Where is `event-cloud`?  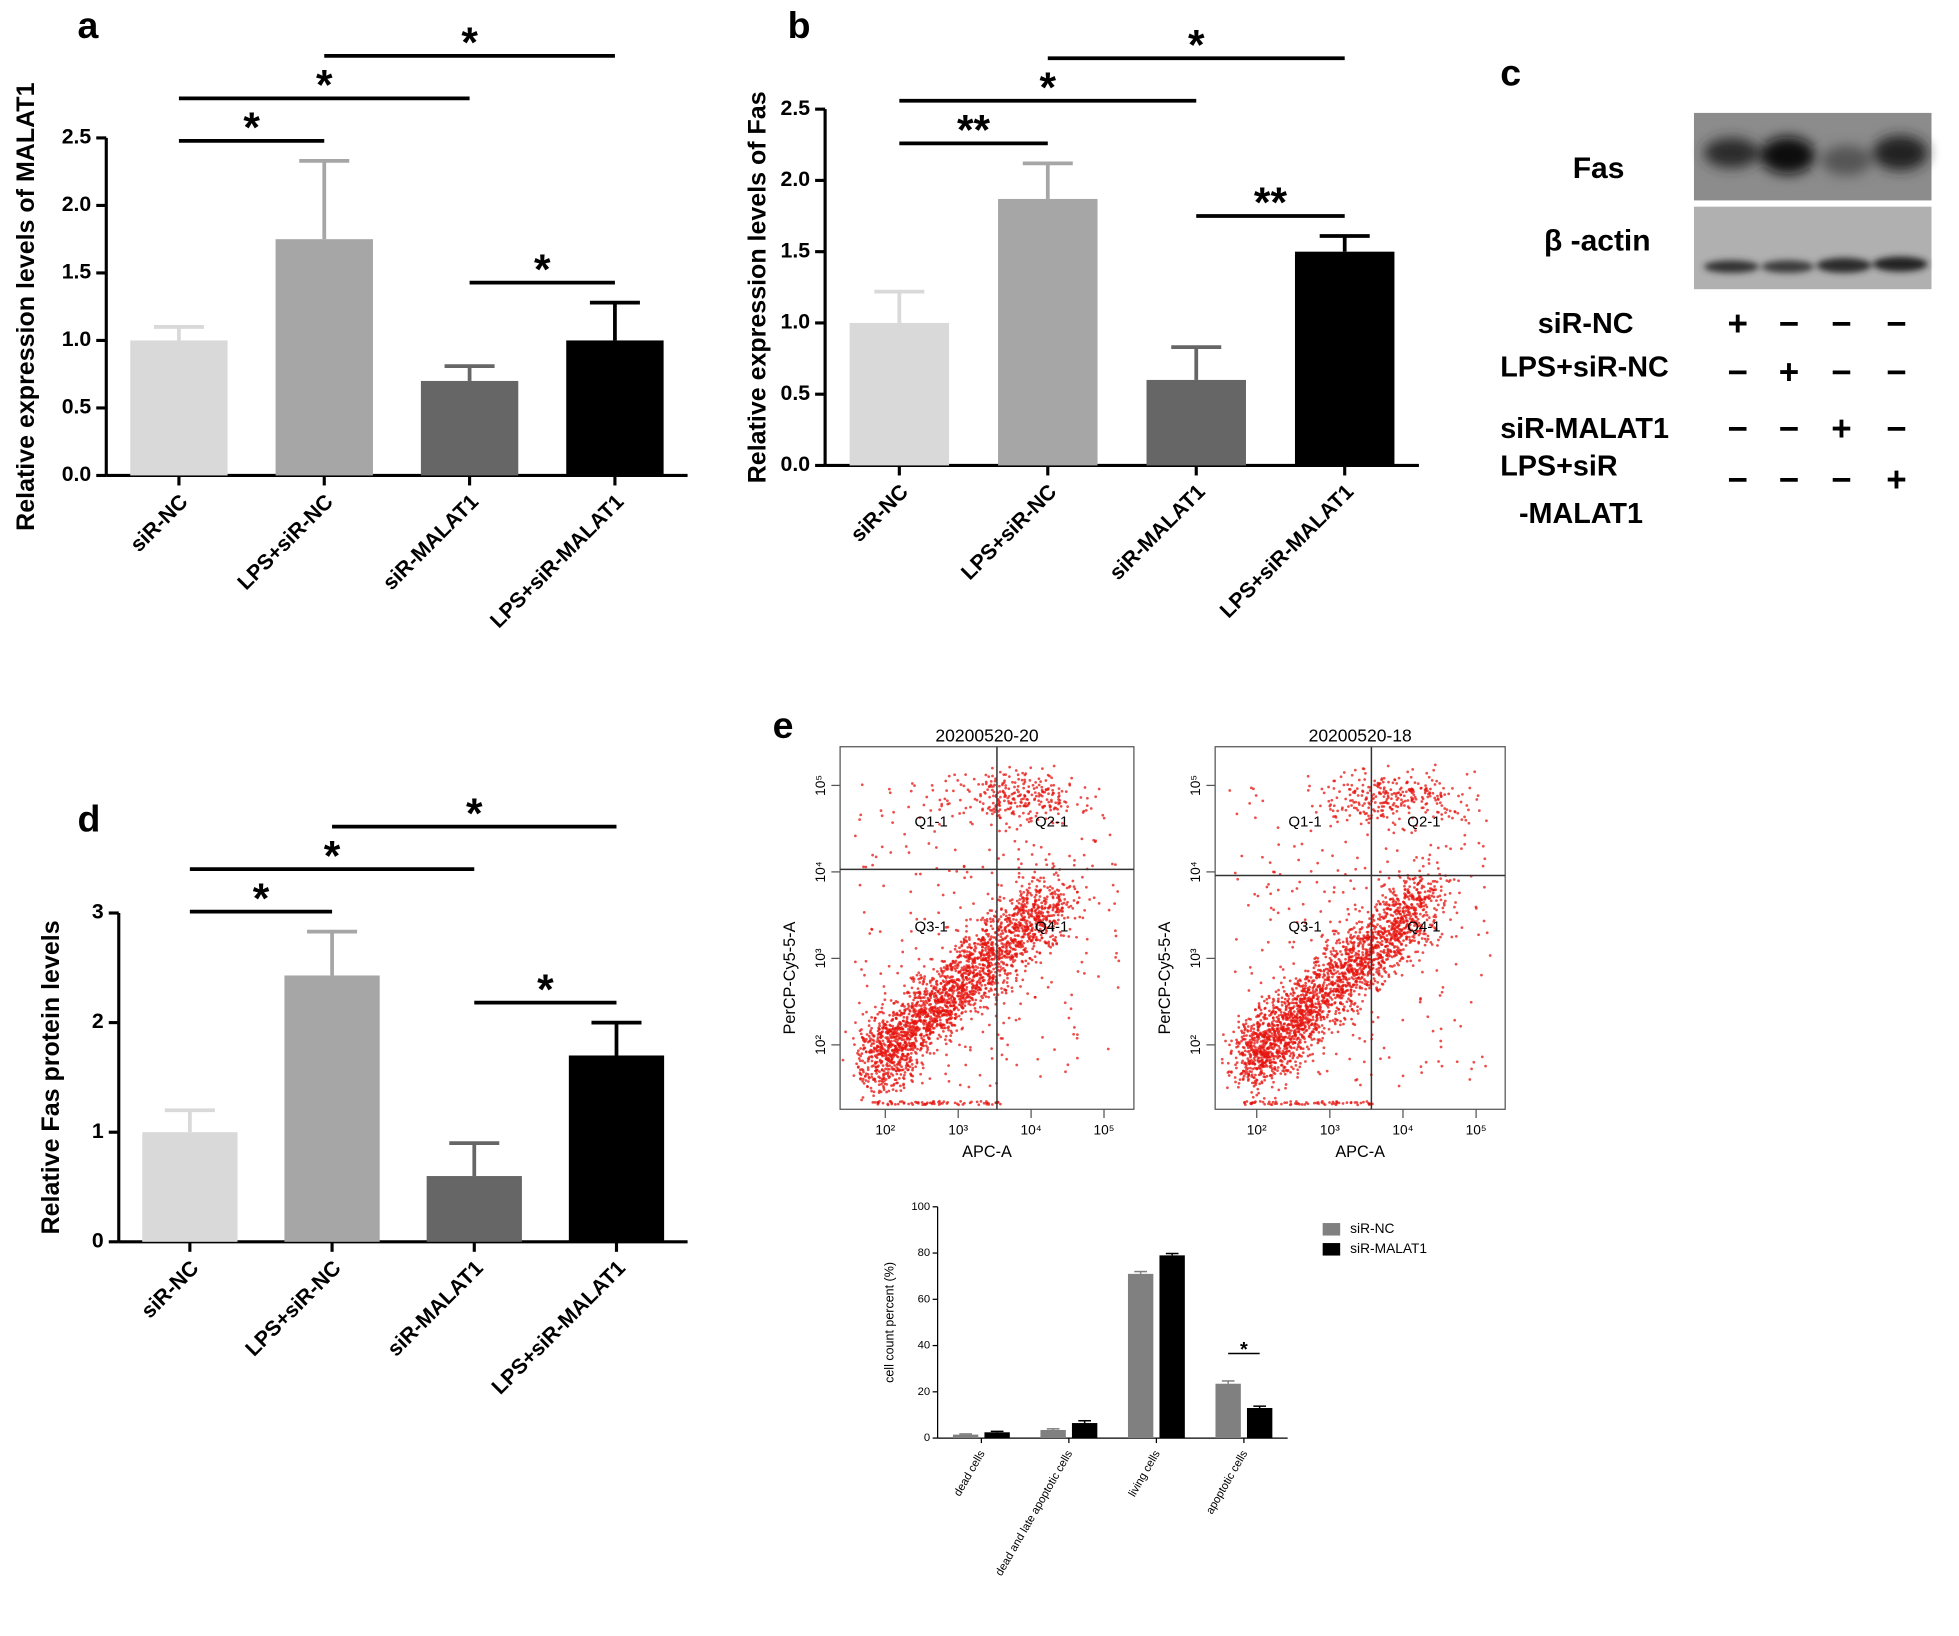
event-cloud is located at coordinates (981, 935).